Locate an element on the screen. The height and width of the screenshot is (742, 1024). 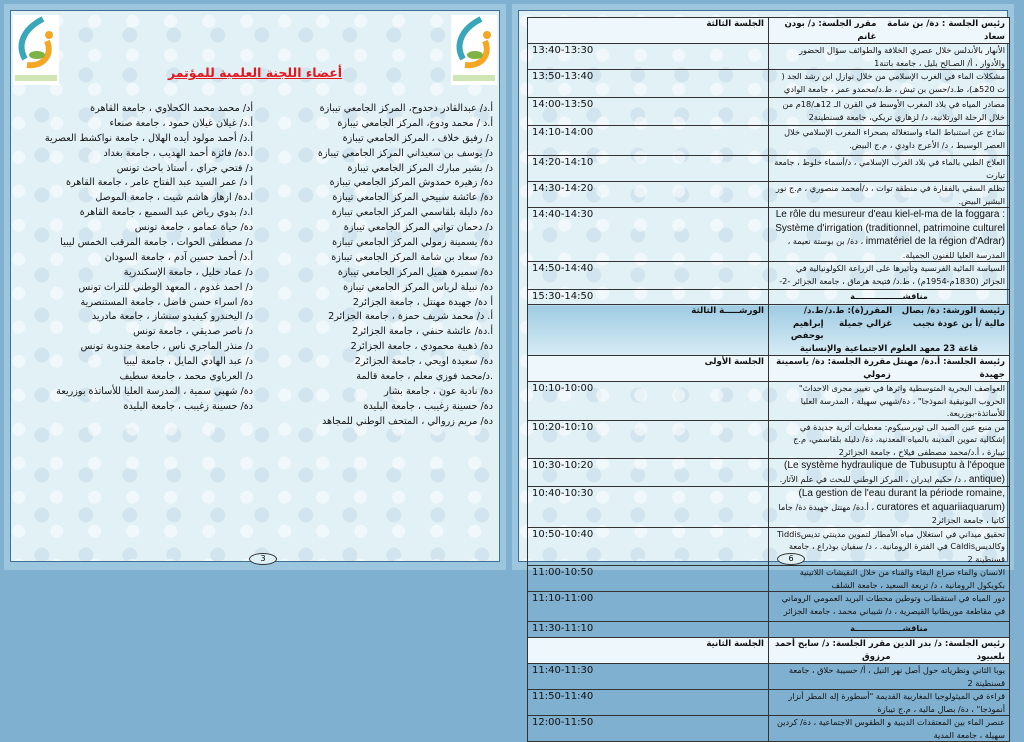
talk-details: مناقشـــــــــــــــــة is located at coordinates (889, 628).